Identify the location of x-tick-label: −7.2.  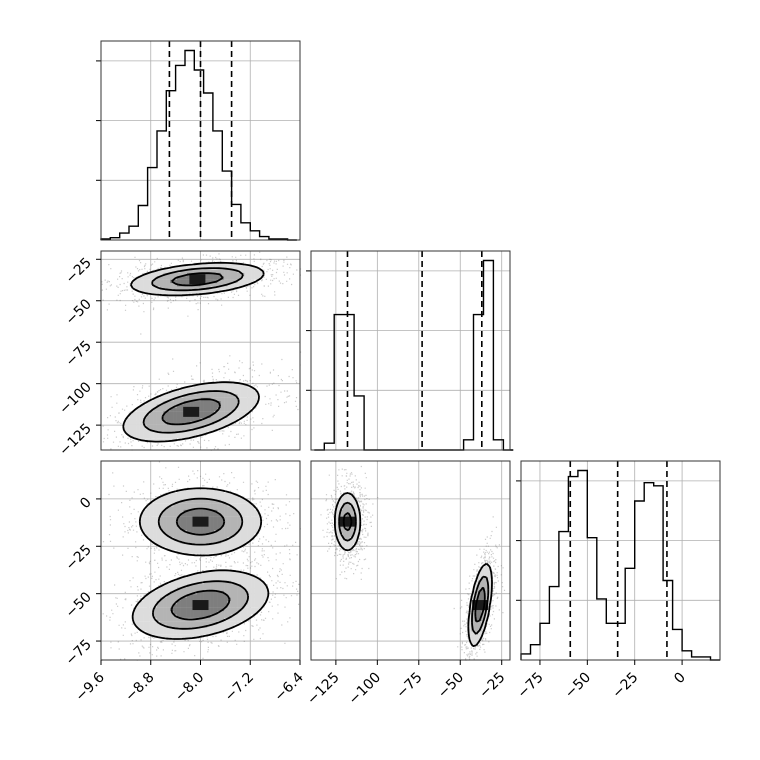
(239, 687).